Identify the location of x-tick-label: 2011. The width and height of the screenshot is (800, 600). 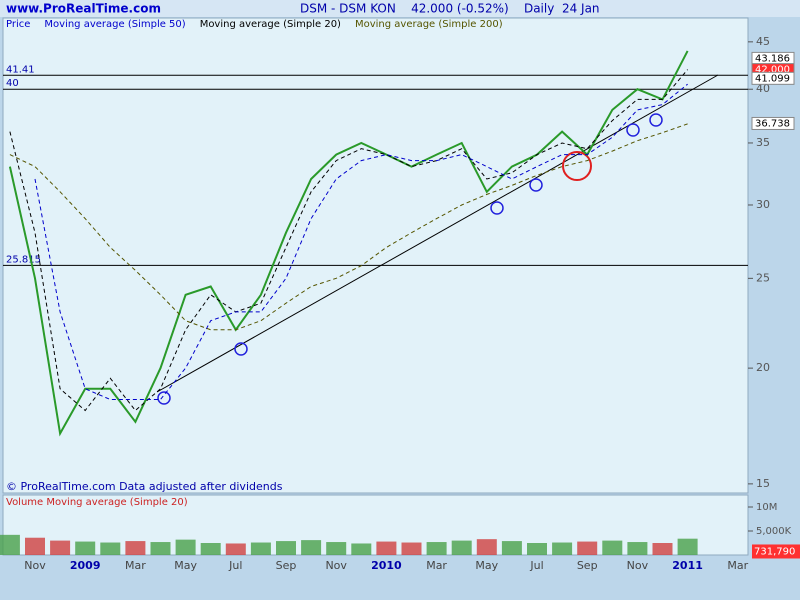
(687, 565).